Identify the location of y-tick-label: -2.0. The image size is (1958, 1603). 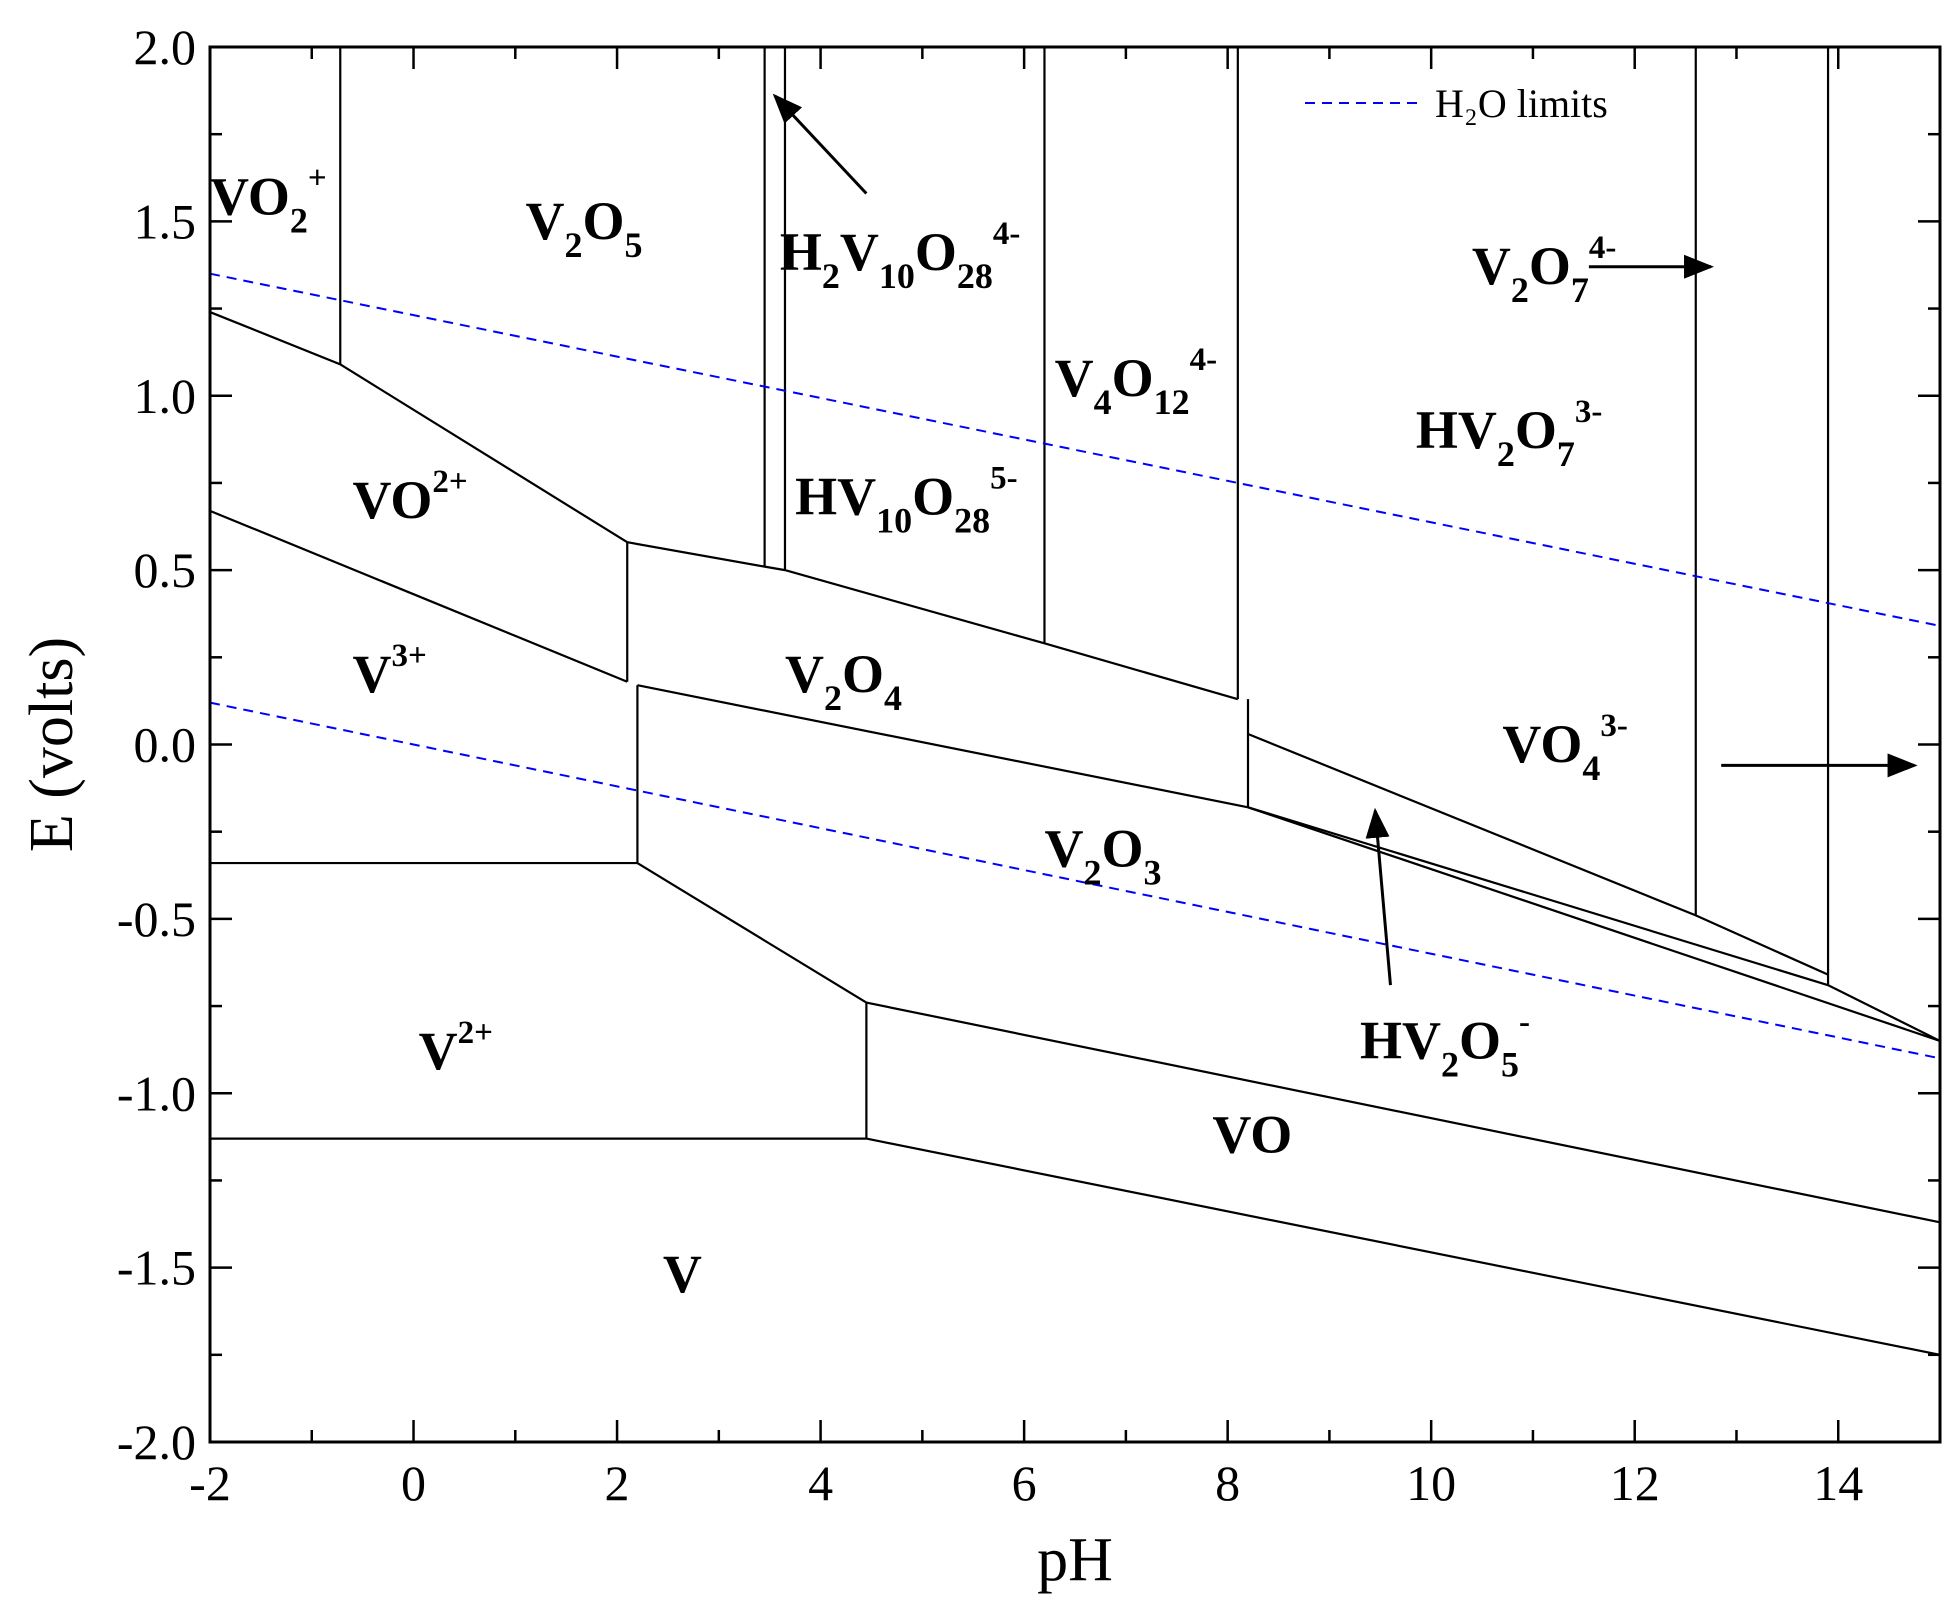
(156, 1442).